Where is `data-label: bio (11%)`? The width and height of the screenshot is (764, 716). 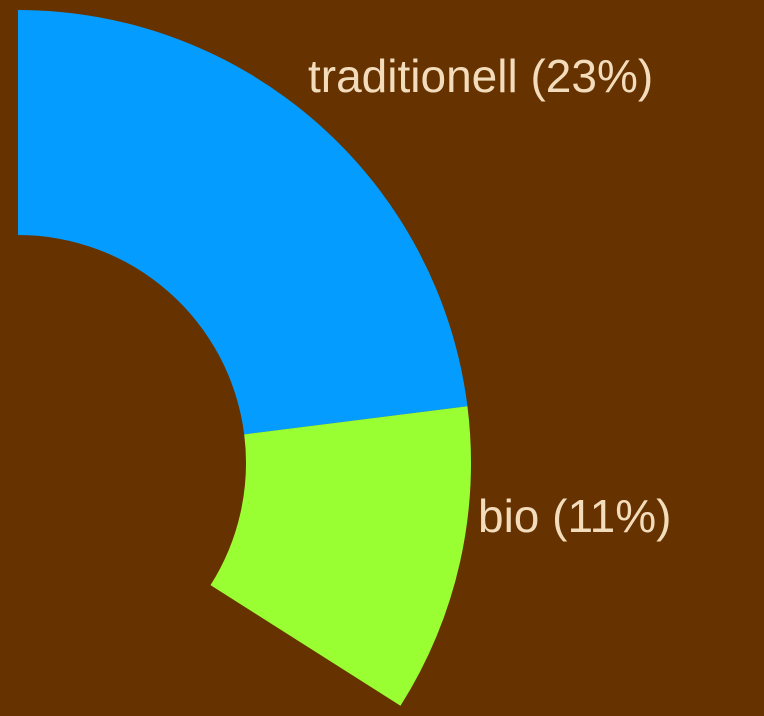
data-label: bio (11%) is located at coordinates (574, 516).